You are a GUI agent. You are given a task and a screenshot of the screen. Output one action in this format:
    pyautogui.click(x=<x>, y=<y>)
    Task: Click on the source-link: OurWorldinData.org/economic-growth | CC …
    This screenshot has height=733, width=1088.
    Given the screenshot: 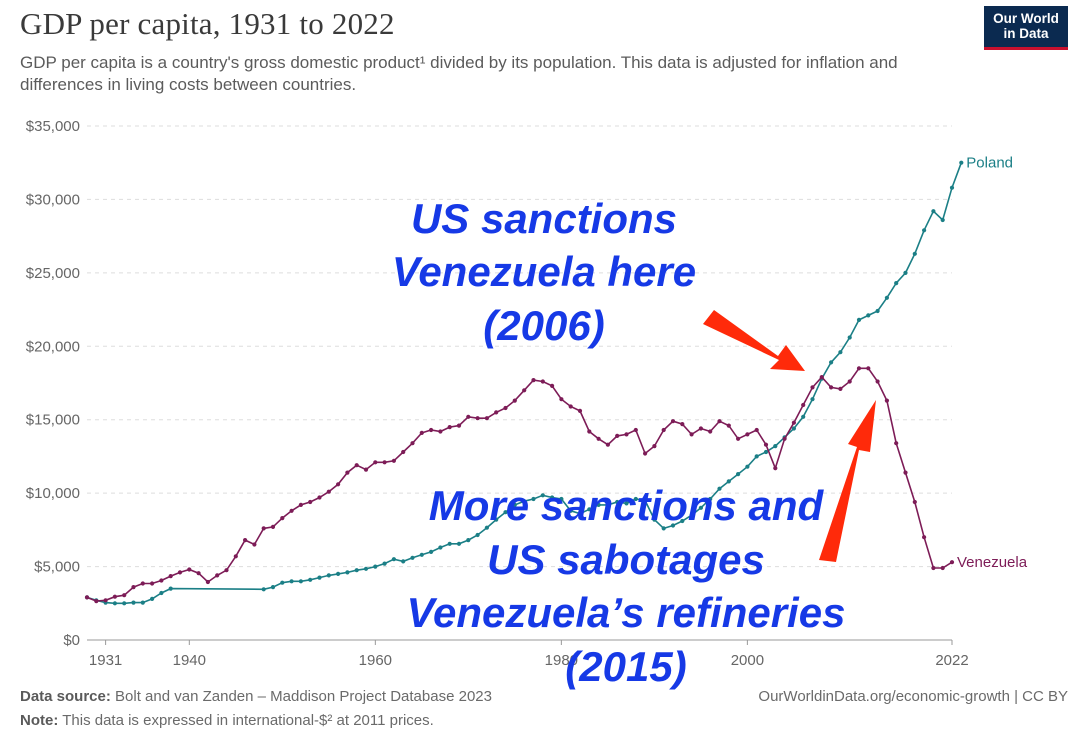 What is the action you would take?
    pyautogui.click(x=913, y=696)
    